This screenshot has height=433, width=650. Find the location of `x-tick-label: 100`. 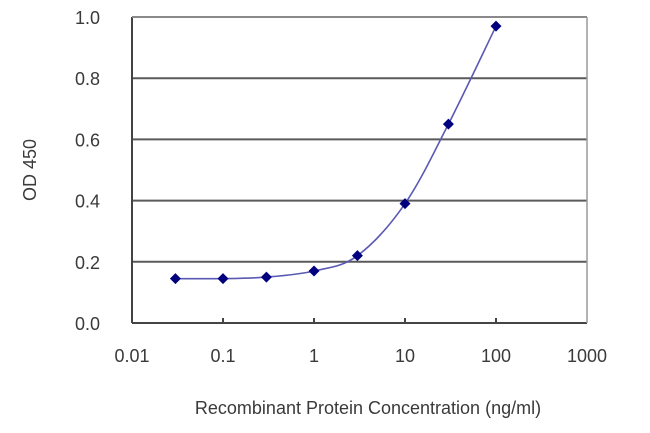

x-tick-label: 100 is located at coordinates (496, 356).